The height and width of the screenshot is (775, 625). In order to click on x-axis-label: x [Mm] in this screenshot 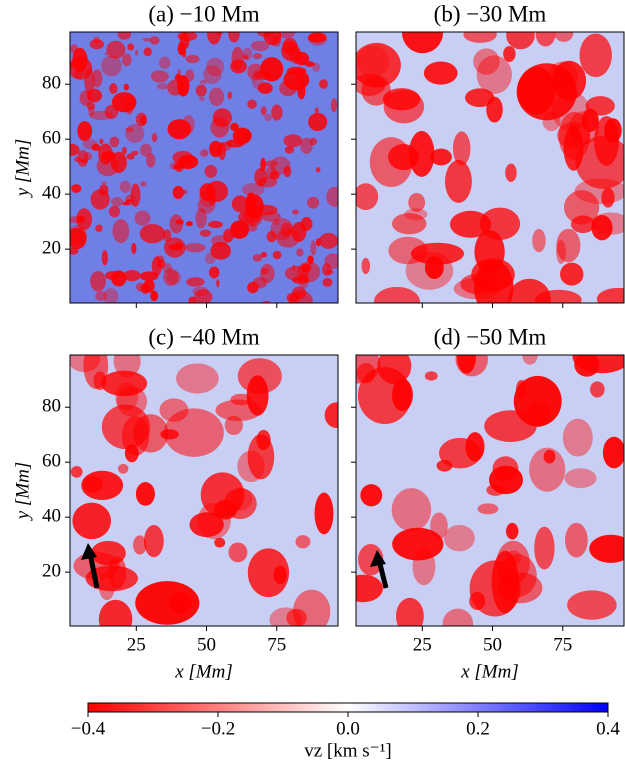, I will do `click(203, 671)`.